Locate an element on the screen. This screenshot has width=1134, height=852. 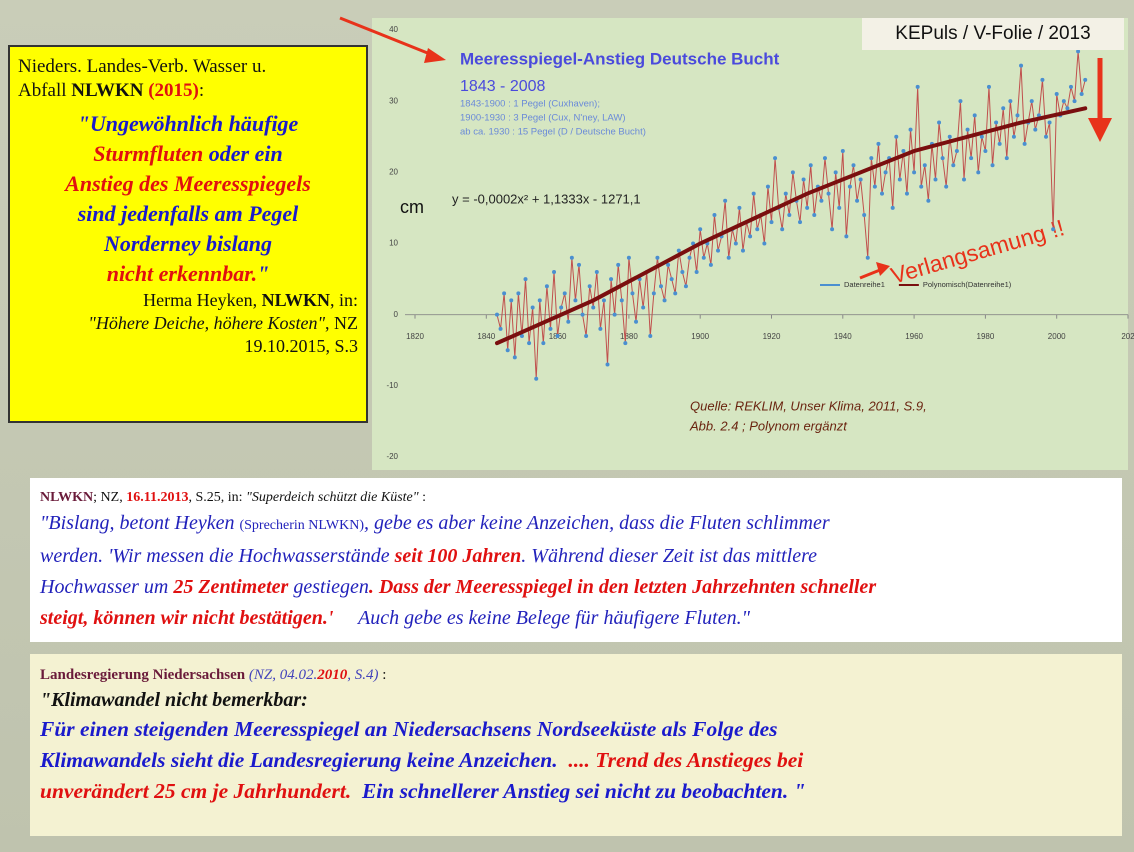
text: Norderney bislang is located at coordinates (188, 243).